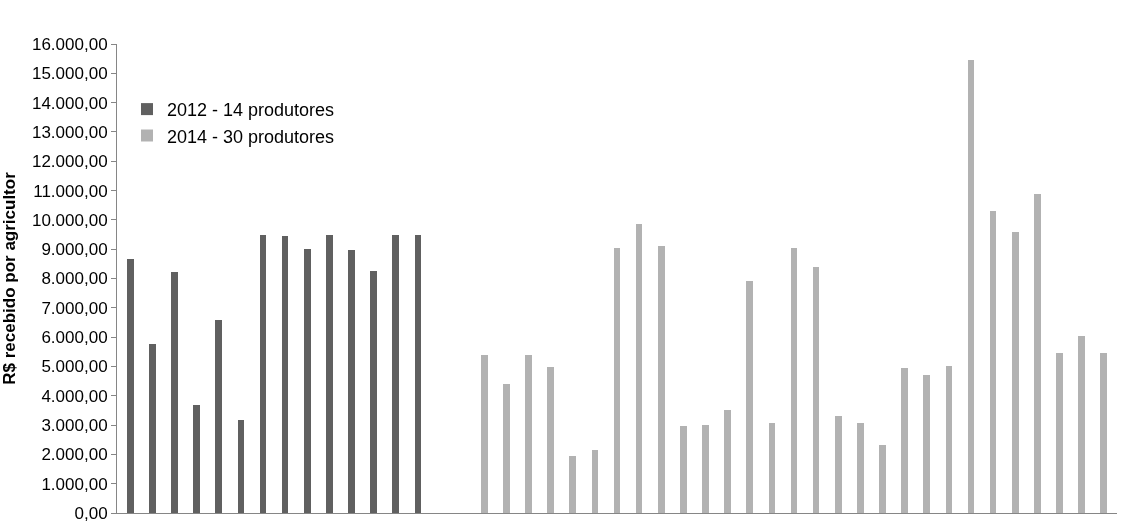 This screenshot has height=531, width=1125. What do you see at coordinates (91, 513) in the screenshot?
I see `y-tick-label: 0,00` at bounding box center [91, 513].